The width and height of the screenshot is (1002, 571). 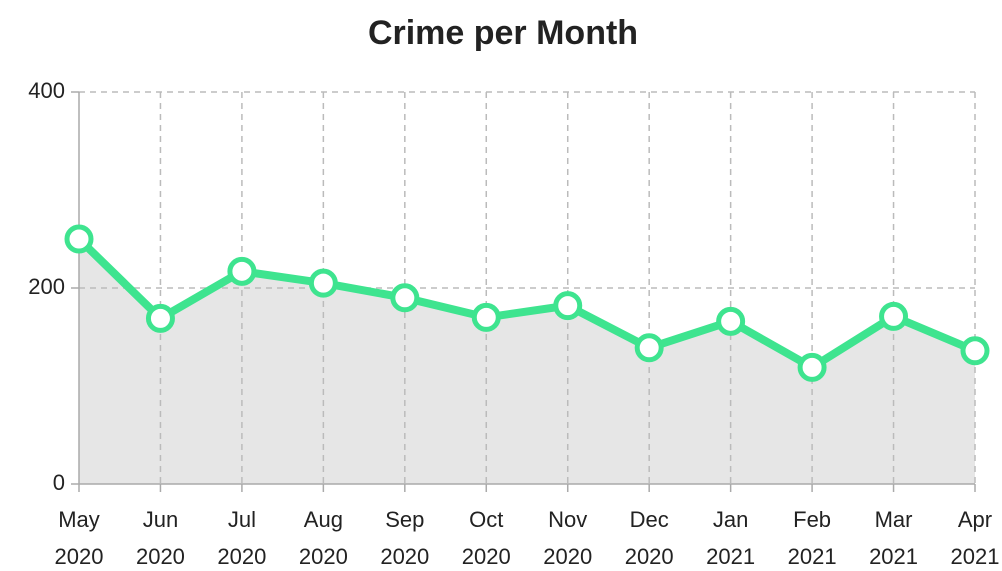 I want to click on x-tick-label: Feb 2021, so click(x=812, y=538).